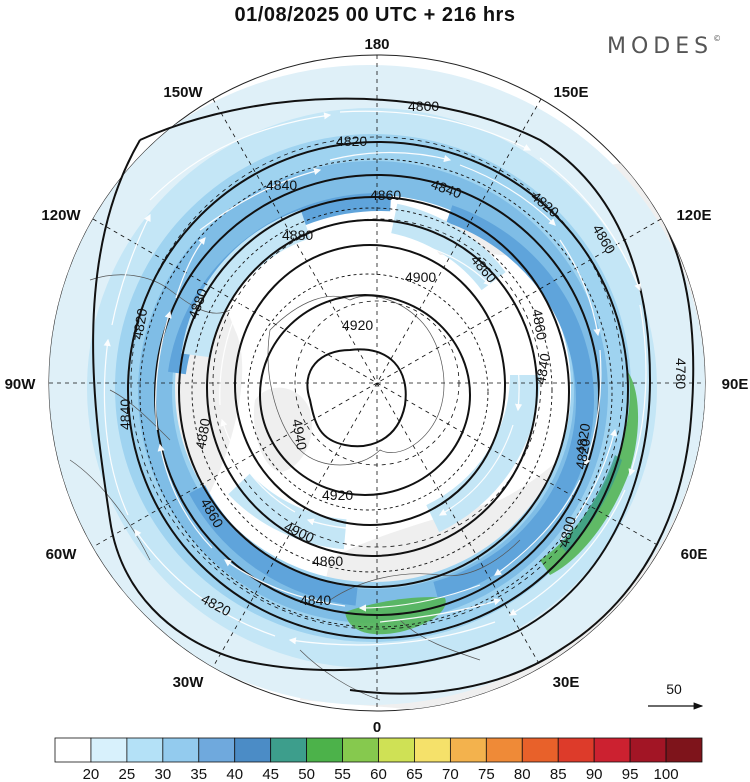 This screenshot has height=782, width=750. What do you see at coordinates (681, 373) in the screenshot?
I see `contour-label: 4780` at bounding box center [681, 373].